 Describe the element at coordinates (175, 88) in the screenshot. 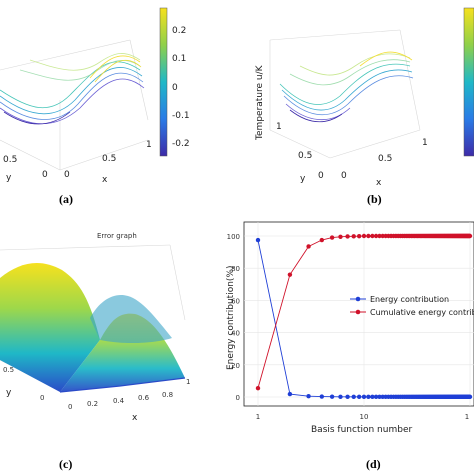

I see `colorbar-tick: 0` at that location.